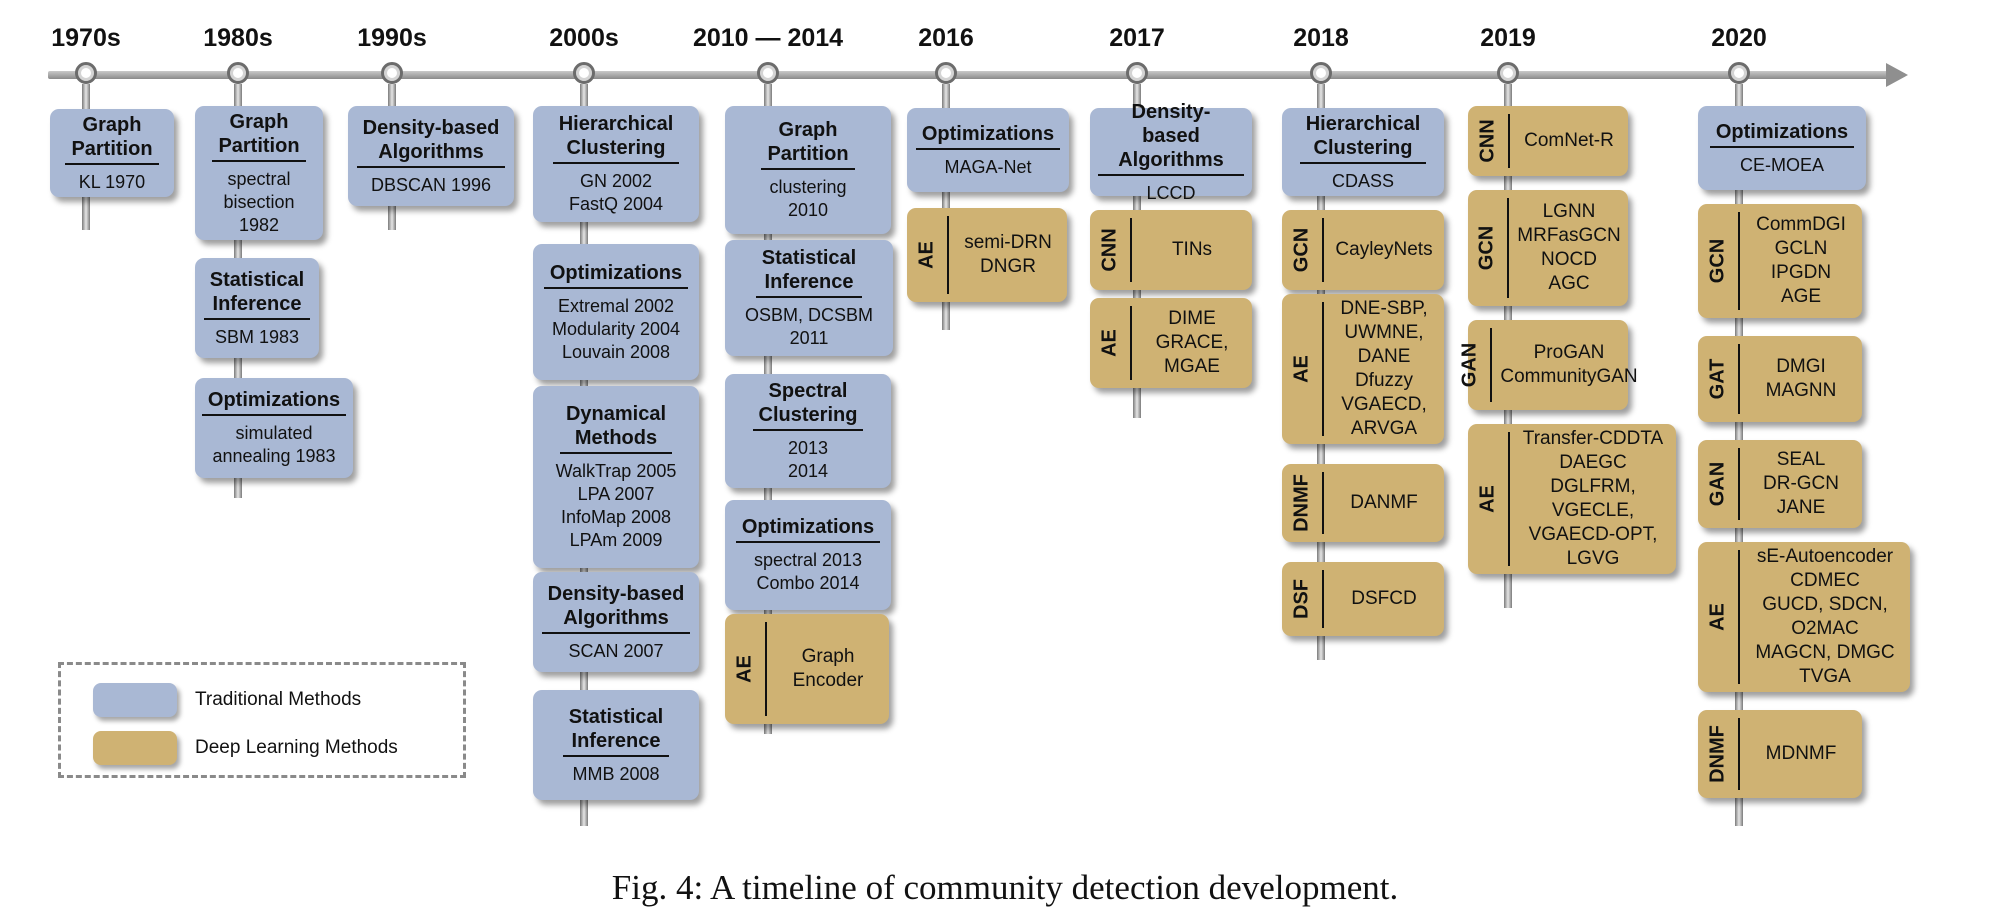  I want to click on method-item: Louvain 2008, so click(616, 351).